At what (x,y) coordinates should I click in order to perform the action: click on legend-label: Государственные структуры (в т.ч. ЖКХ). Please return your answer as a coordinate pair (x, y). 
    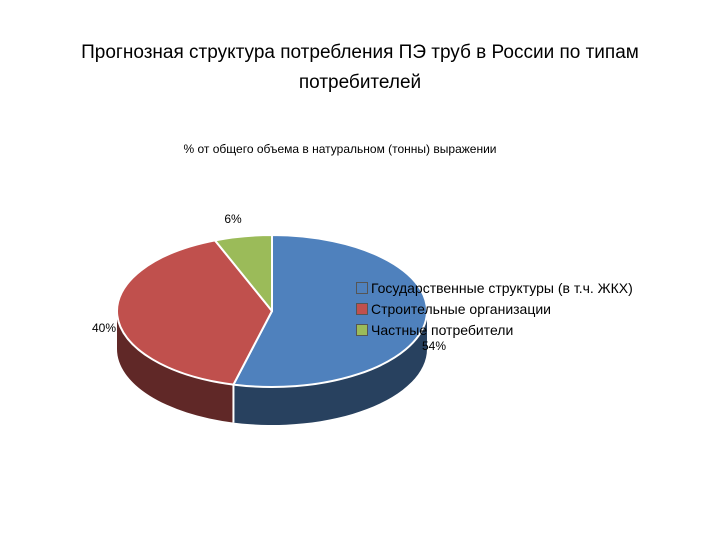
    Looking at the image, I should click on (502, 287).